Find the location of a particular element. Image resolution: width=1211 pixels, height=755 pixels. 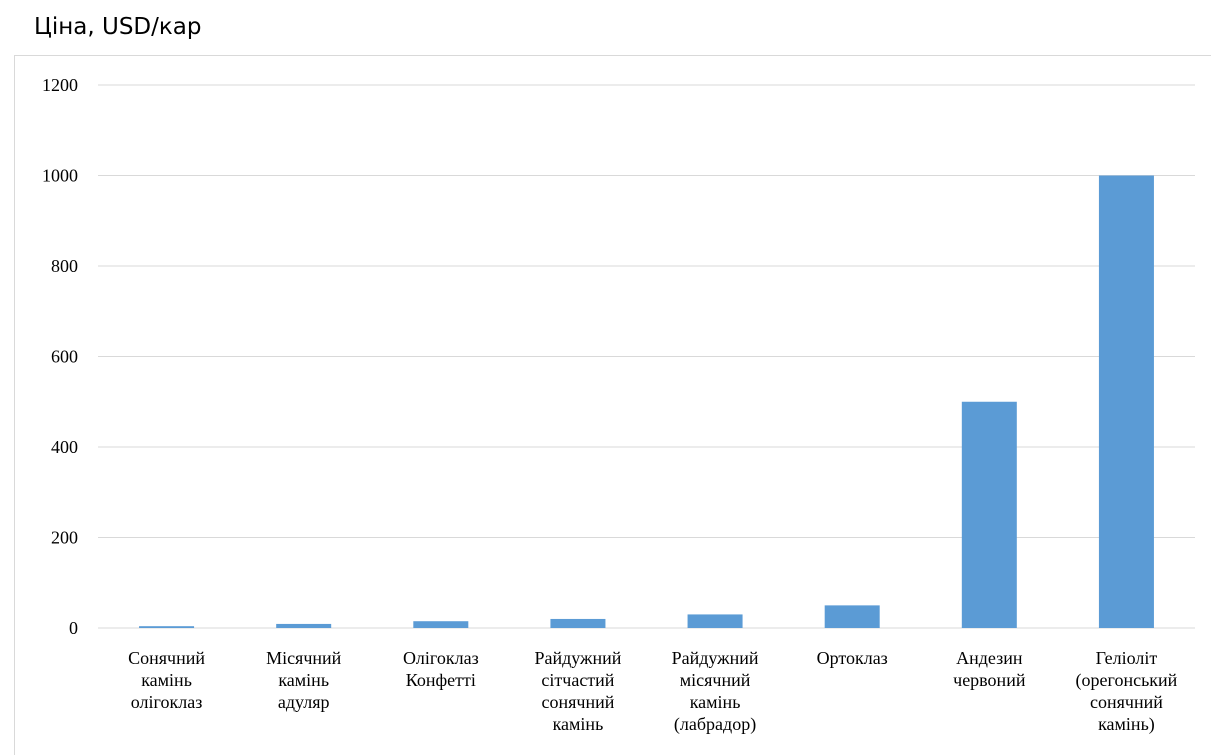

x-category-label-line: олігоклаз is located at coordinates (167, 702).